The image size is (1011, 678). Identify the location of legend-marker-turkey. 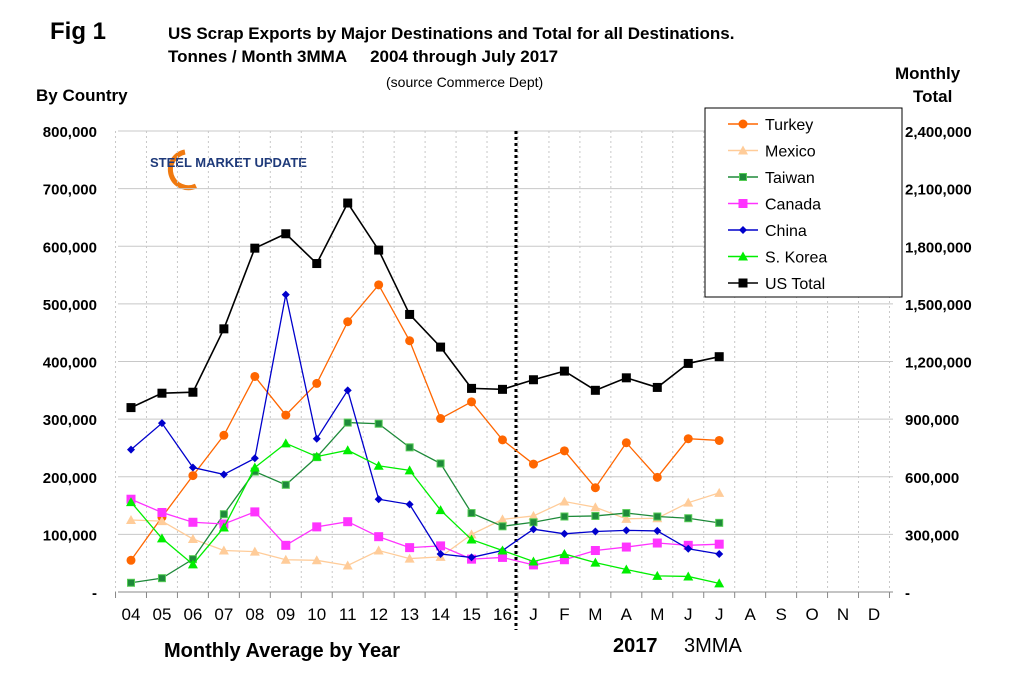
(743, 124).